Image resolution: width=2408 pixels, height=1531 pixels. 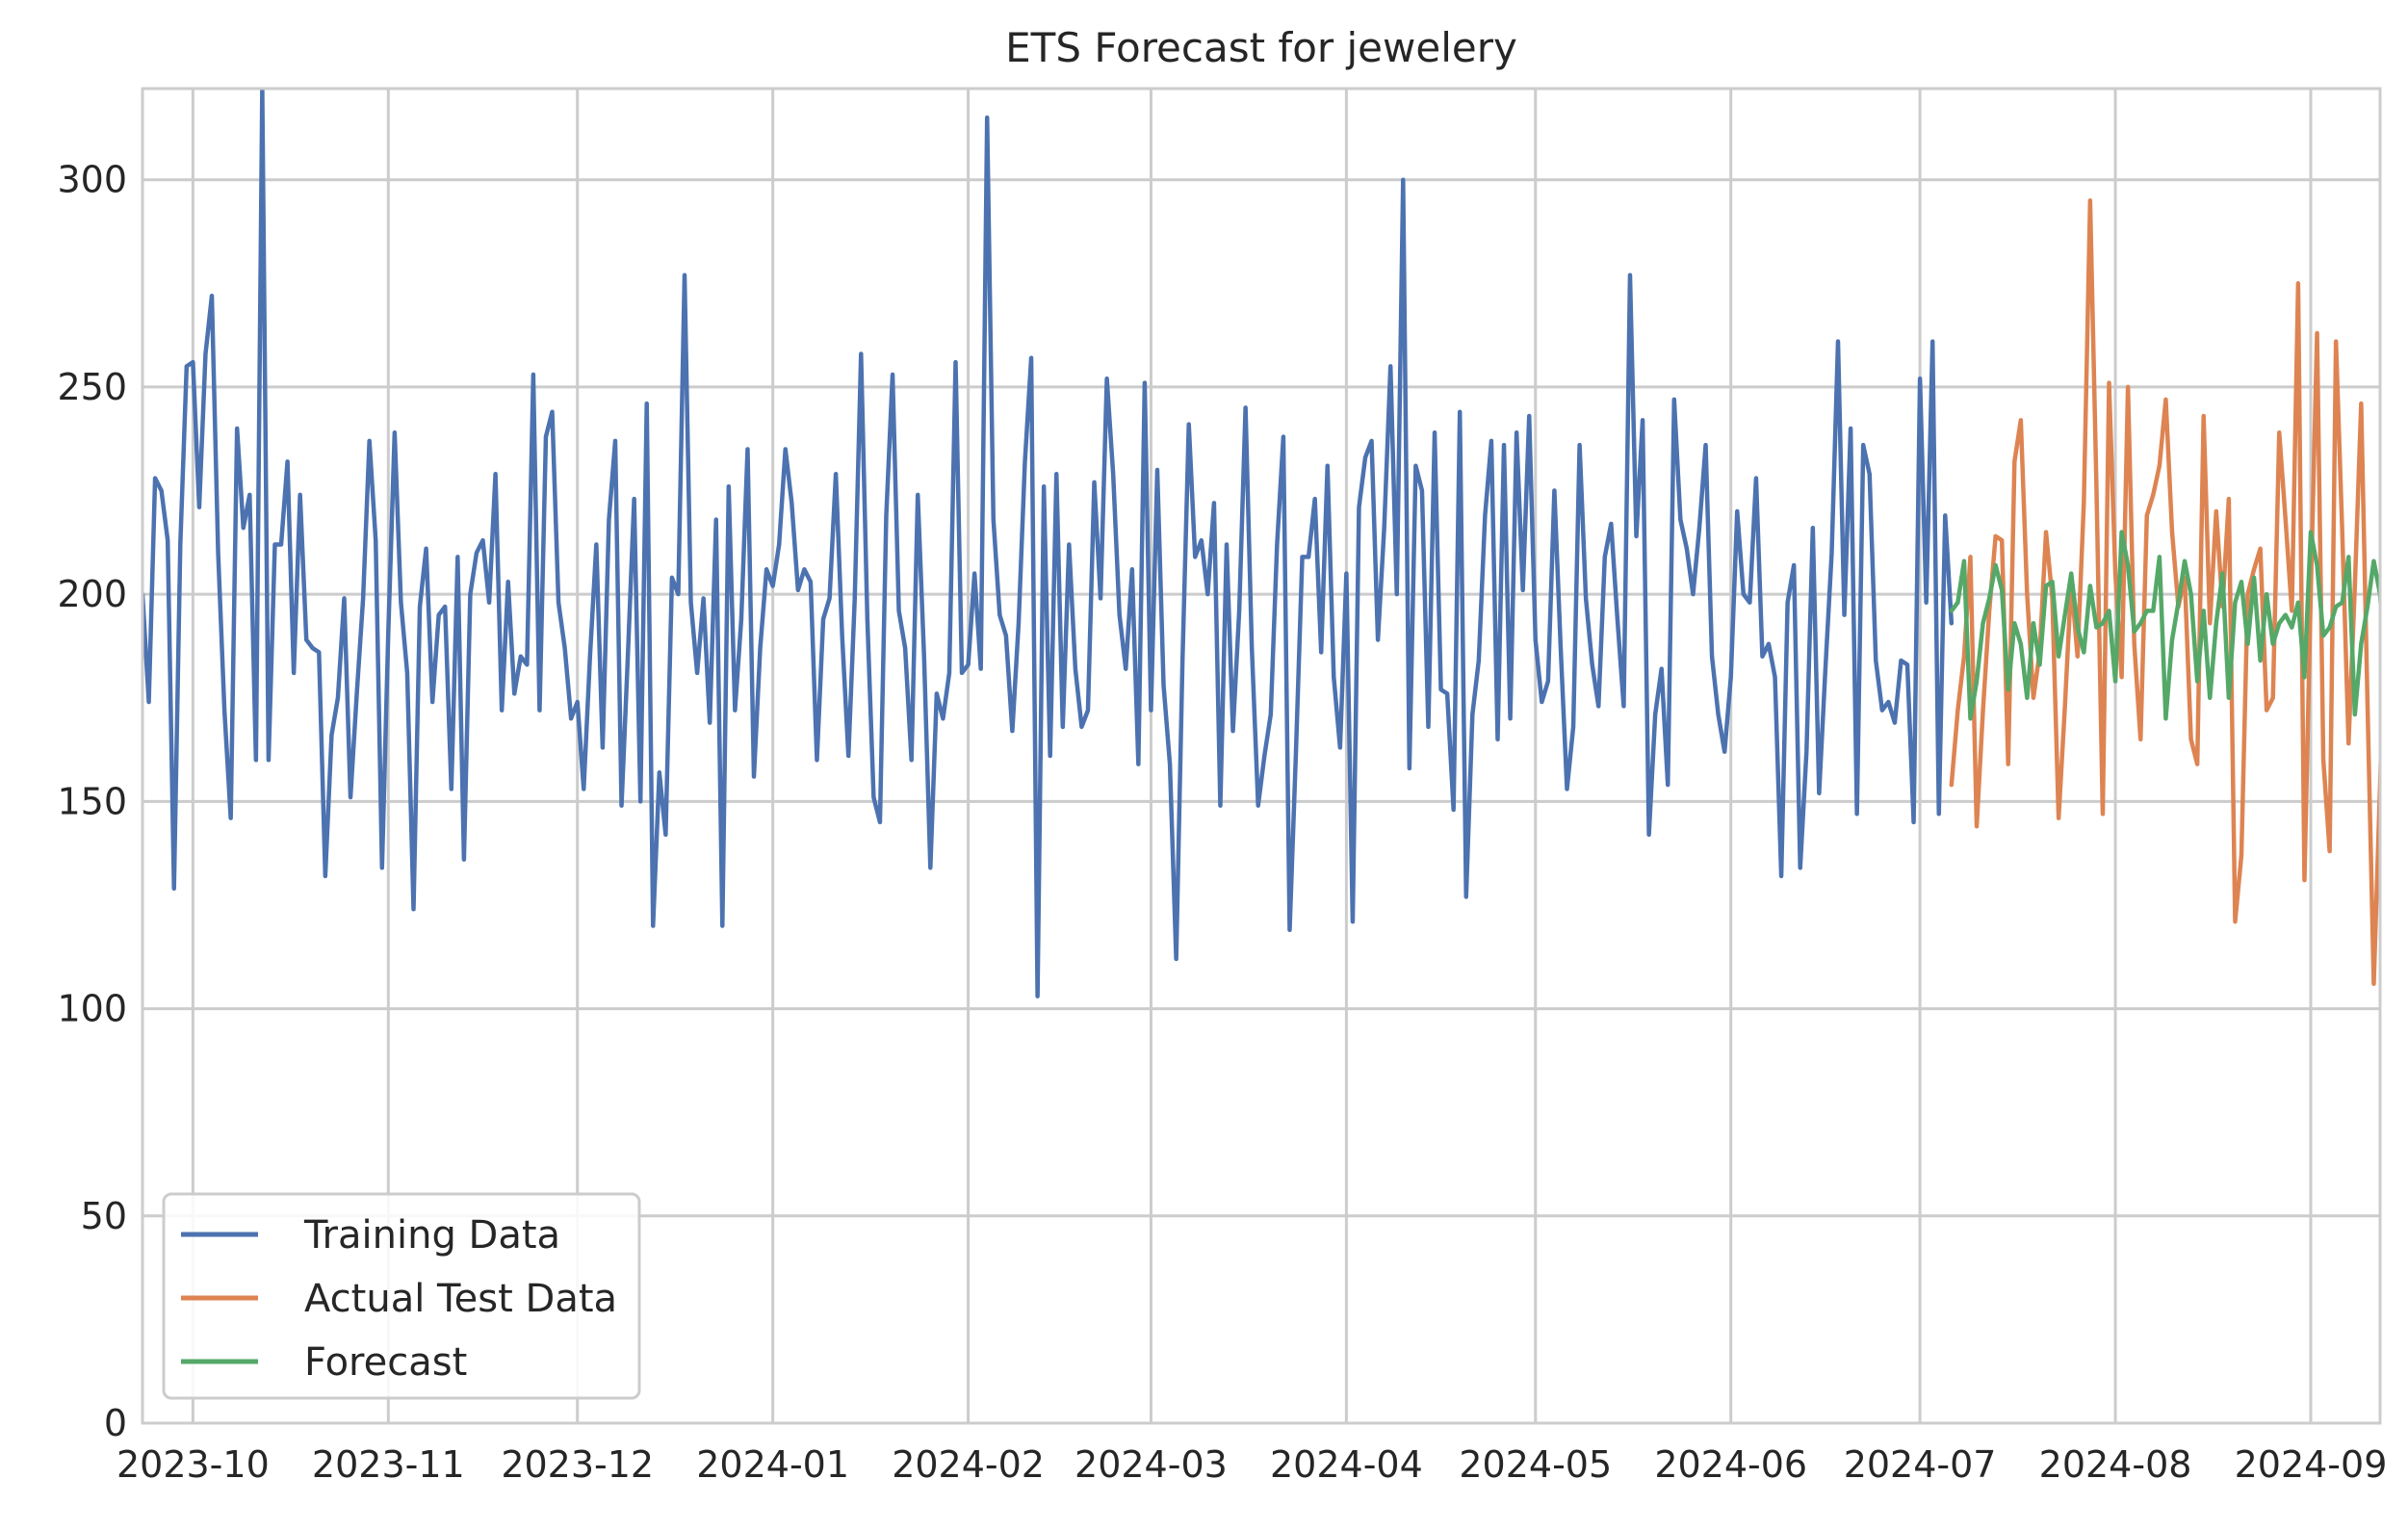 What do you see at coordinates (115, 1423) in the screenshot?
I see `y-tick-label: 0` at bounding box center [115, 1423].